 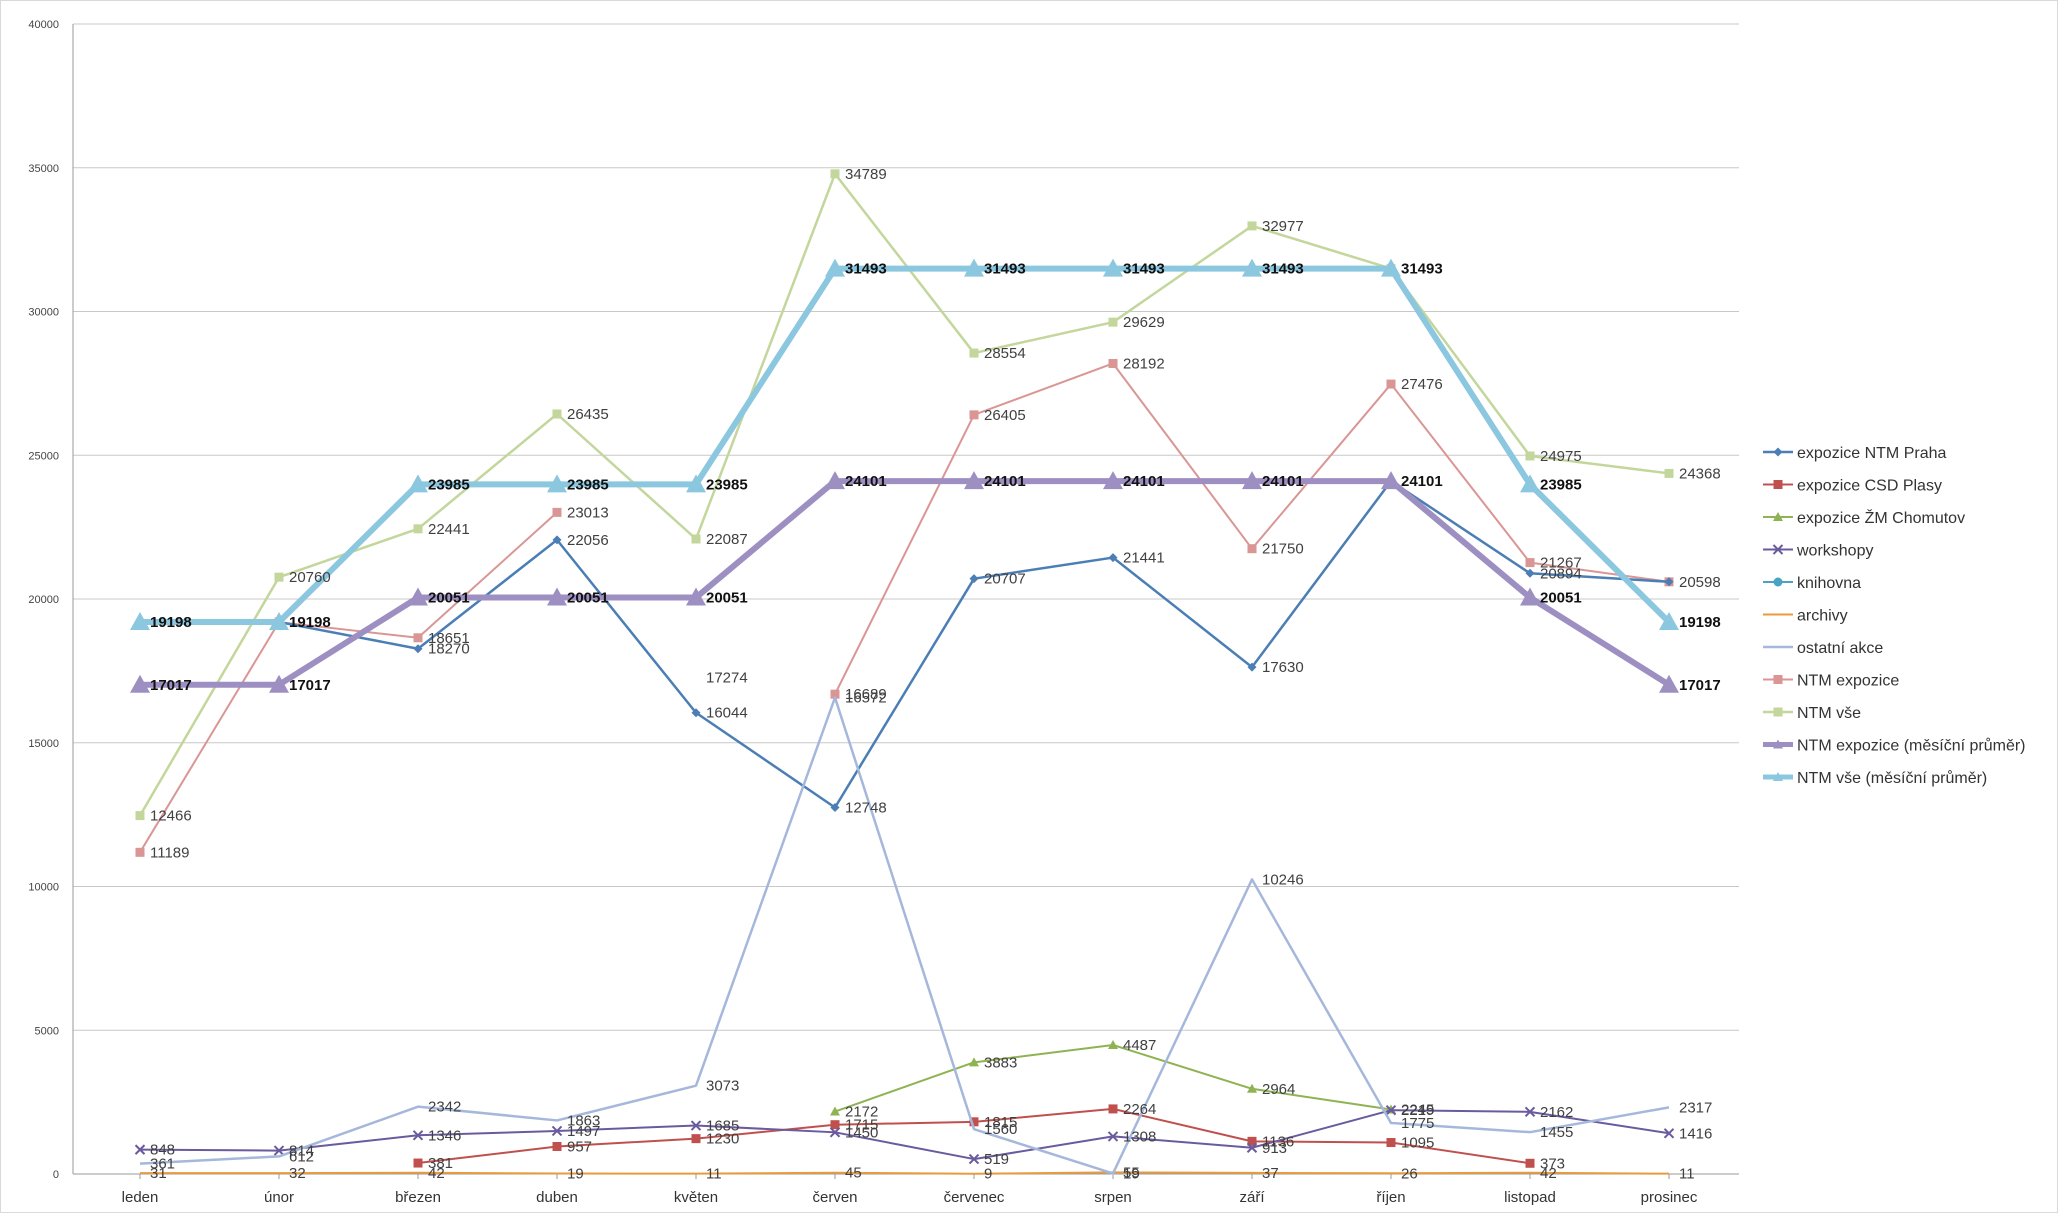 I want to click on legend-item: expozice CSD Plasy, so click(x=1852, y=486).